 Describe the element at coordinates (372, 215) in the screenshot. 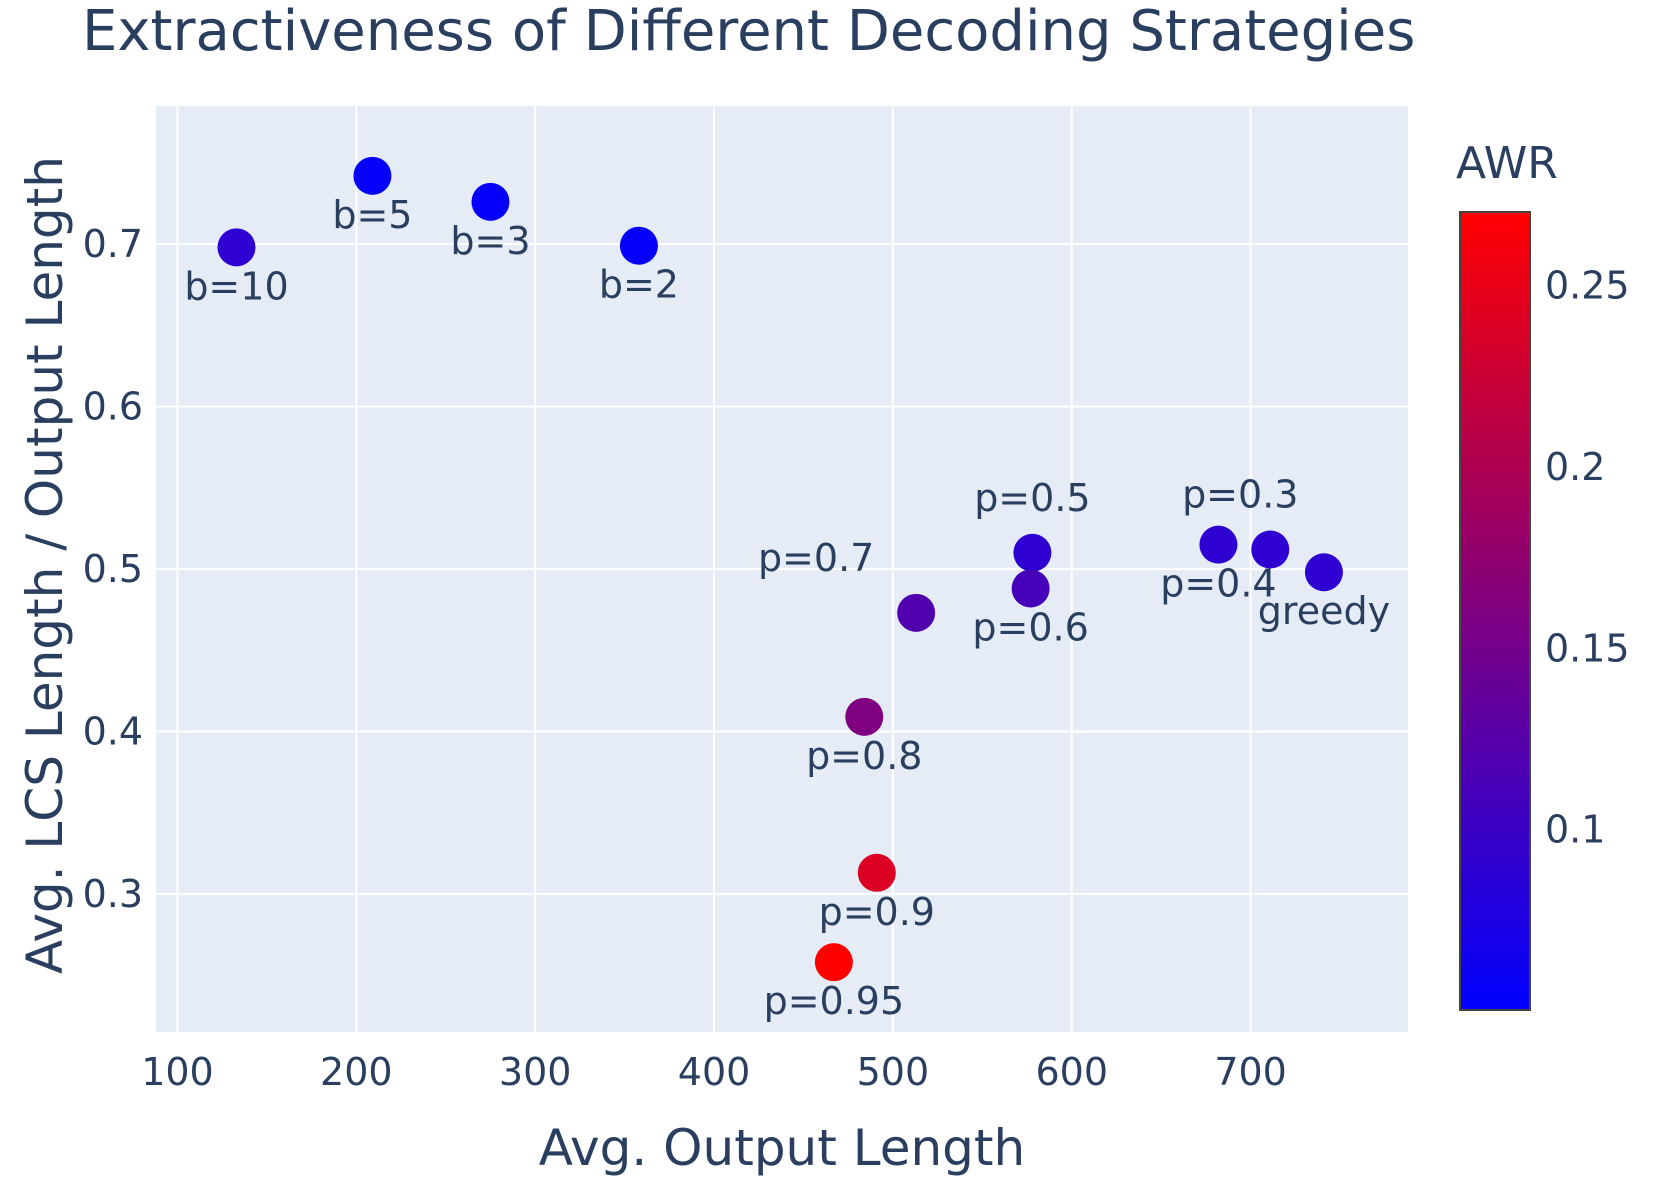

I see `point-label: b=5` at that location.